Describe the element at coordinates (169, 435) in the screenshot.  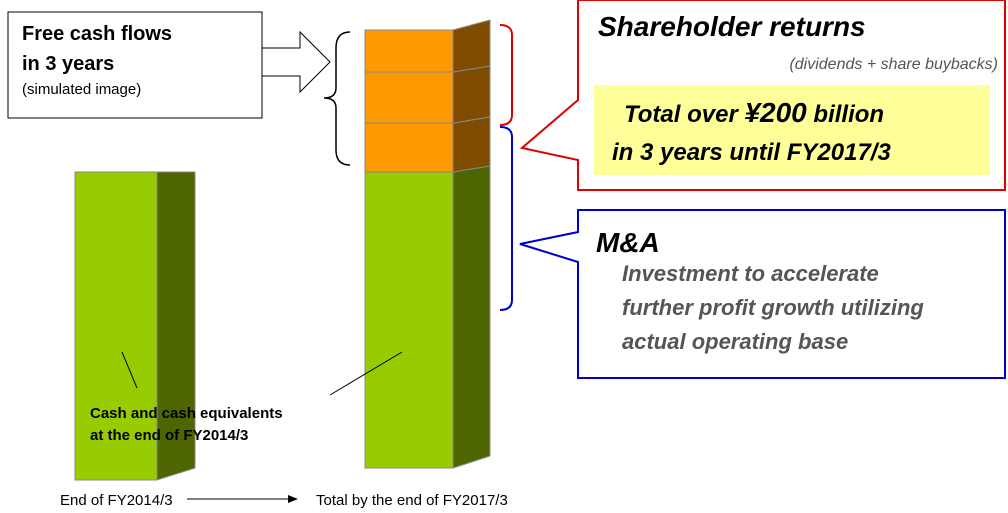
I see `cash-label: at the end of FY2014/3` at that location.